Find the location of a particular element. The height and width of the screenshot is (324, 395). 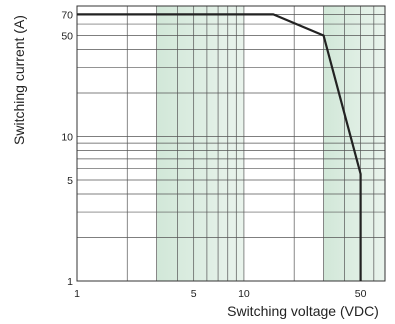

y-axis-label: Switching current (A) is located at coordinates (19, 80).